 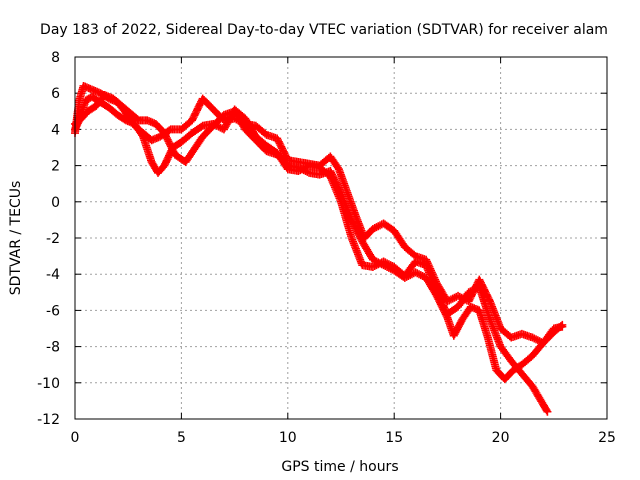 I want to click on y-tick-label: 8, so click(x=55, y=58).